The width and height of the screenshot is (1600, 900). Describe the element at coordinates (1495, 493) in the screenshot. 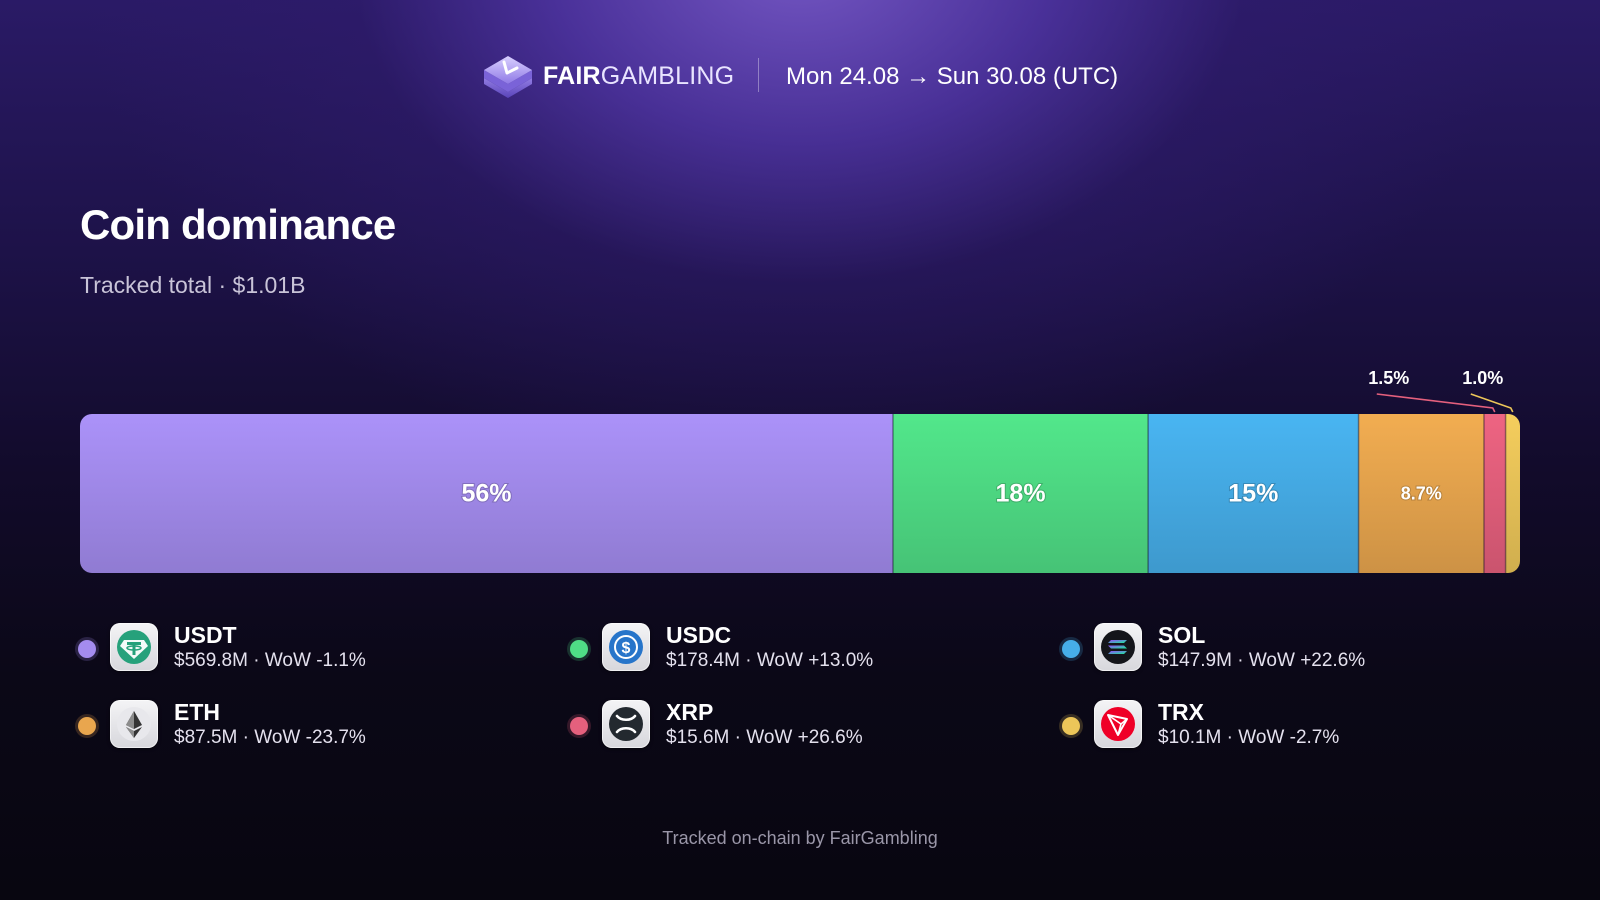

I see `bar-segment-xrp` at that location.